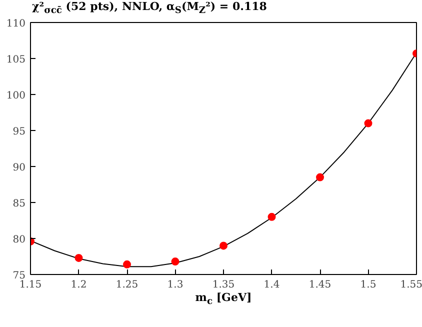  What do you see at coordinates (411, 285) in the screenshot?
I see `x-tick-label: 1.55` at bounding box center [411, 285].